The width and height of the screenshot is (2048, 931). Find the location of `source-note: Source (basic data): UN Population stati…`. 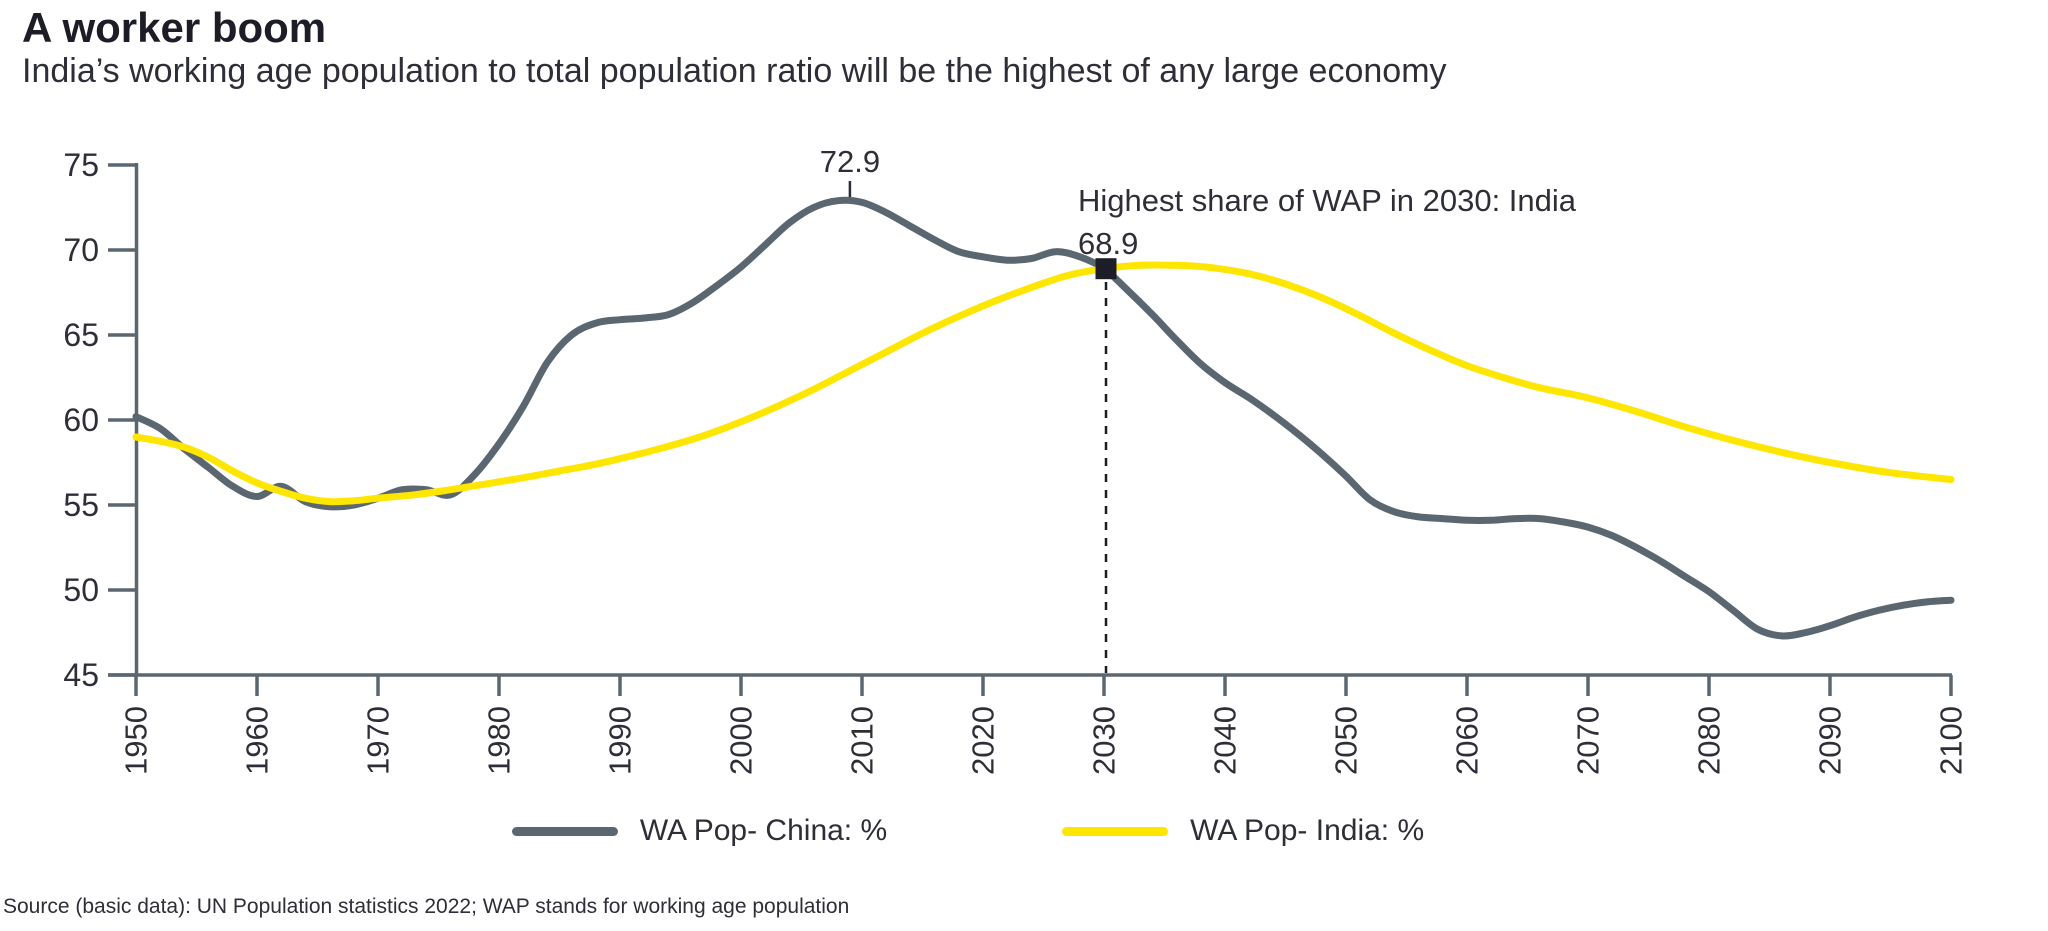

source-note: Source (basic data): UN Population stati… is located at coordinates (426, 906).